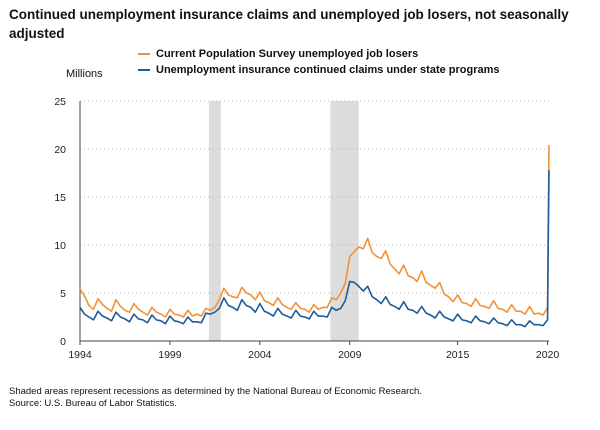 This screenshot has height=430, width=600. Describe the element at coordinates (84, 74) in the screenshot. I see `y-axis-label: Millions` at that location.